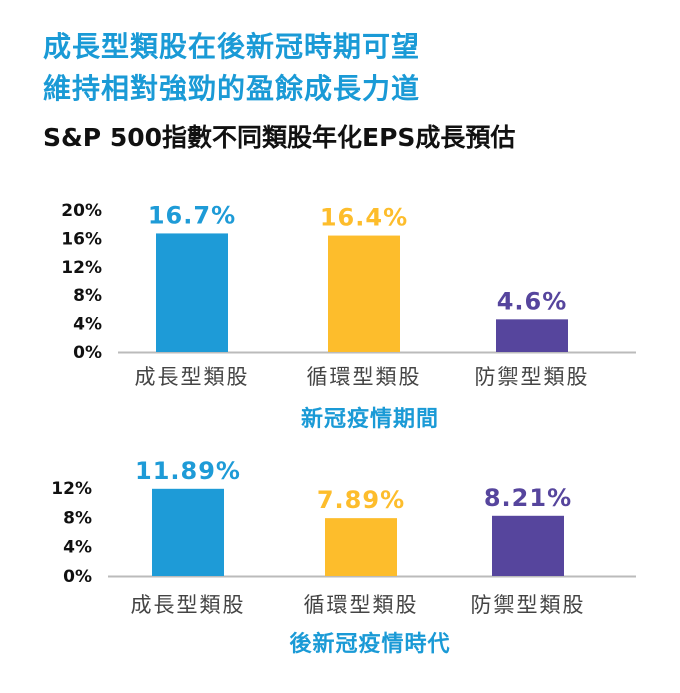 This screenshot has height=693, width=680. What do you see at coordinates (188, 532) in the screenshot?
I see `chart-2-bar-growth` at bounding box center [188, 532].